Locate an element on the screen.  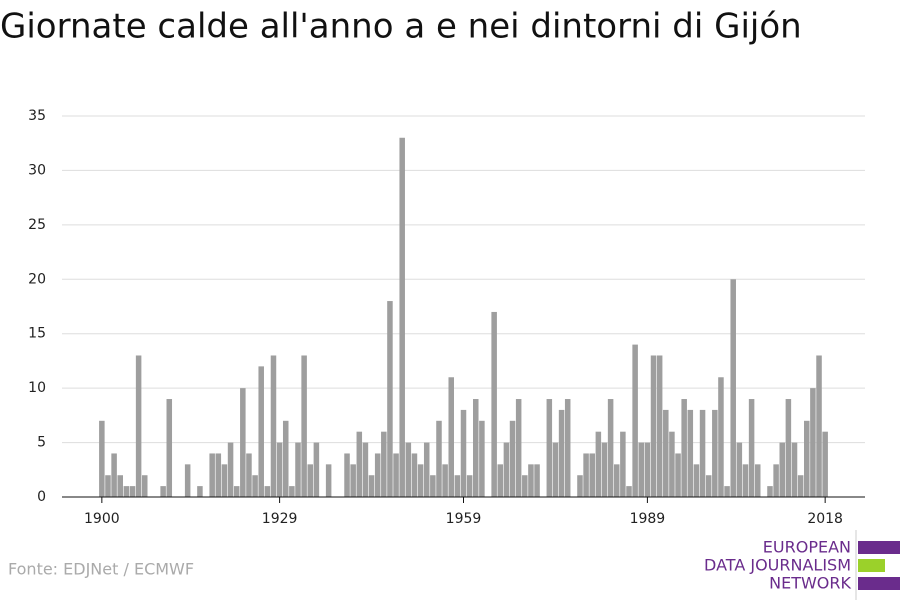
x-tick-label: 2018 is located at coordinates (825, 519).